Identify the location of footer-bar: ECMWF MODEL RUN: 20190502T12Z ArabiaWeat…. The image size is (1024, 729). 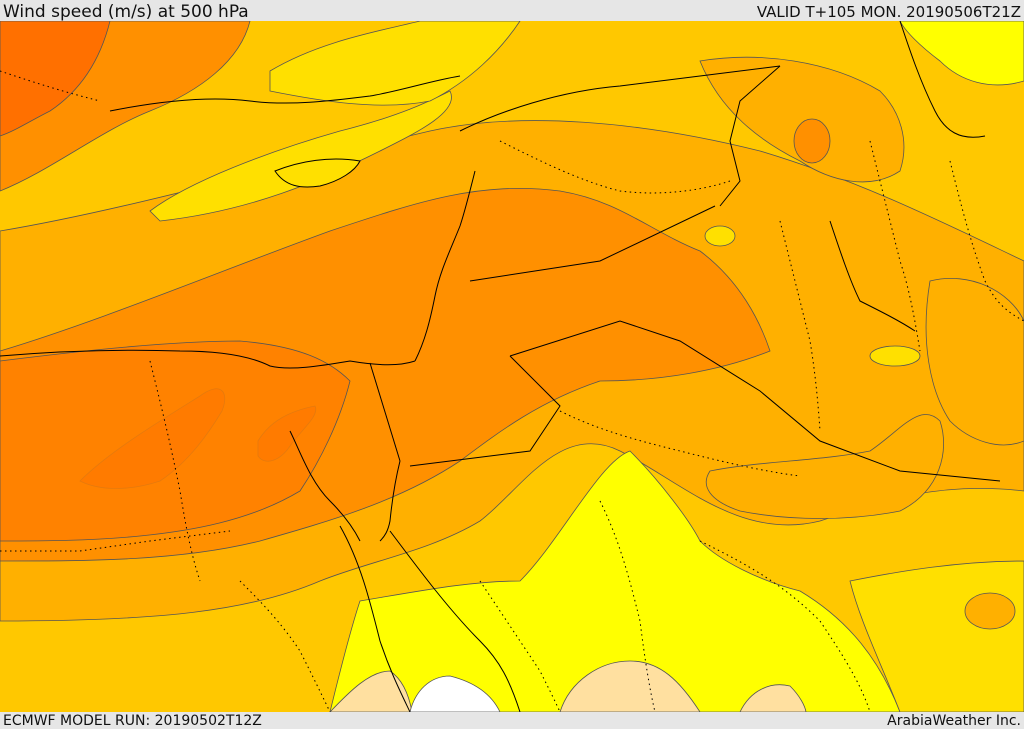
(512, 720).